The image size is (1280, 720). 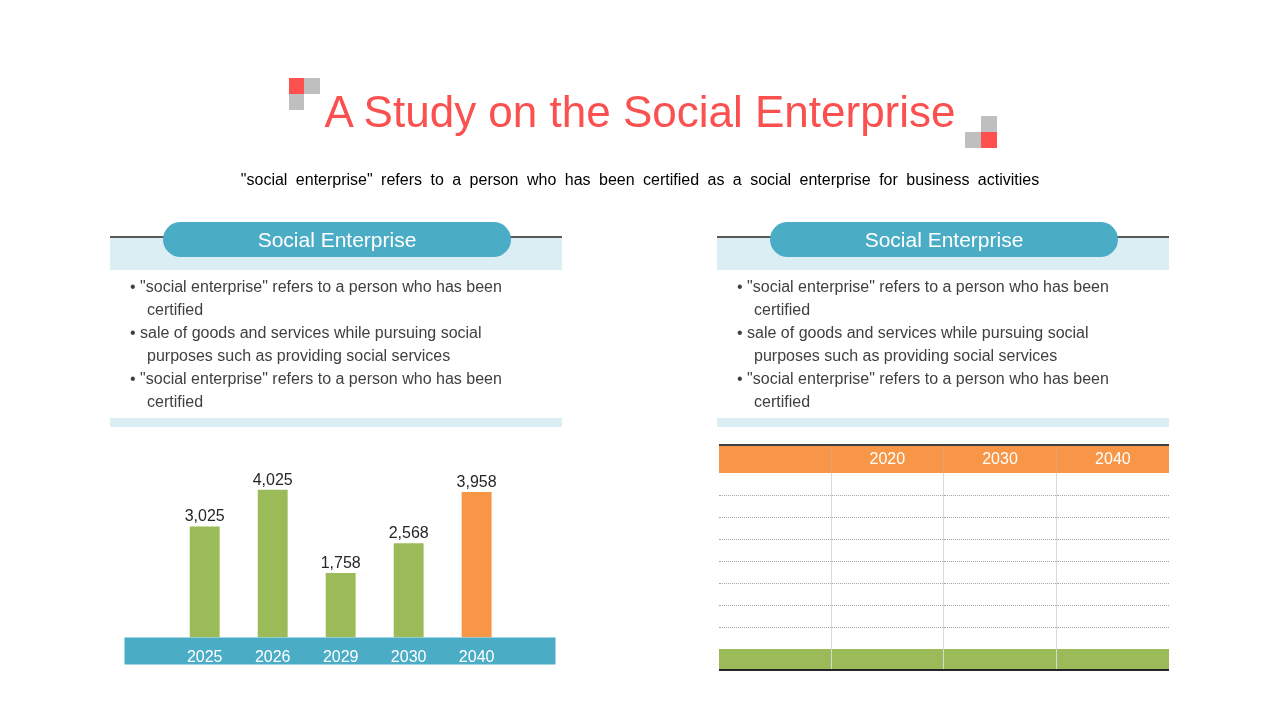 I want to click on table-header-cell: 2040, so click(x=1112, y=459).